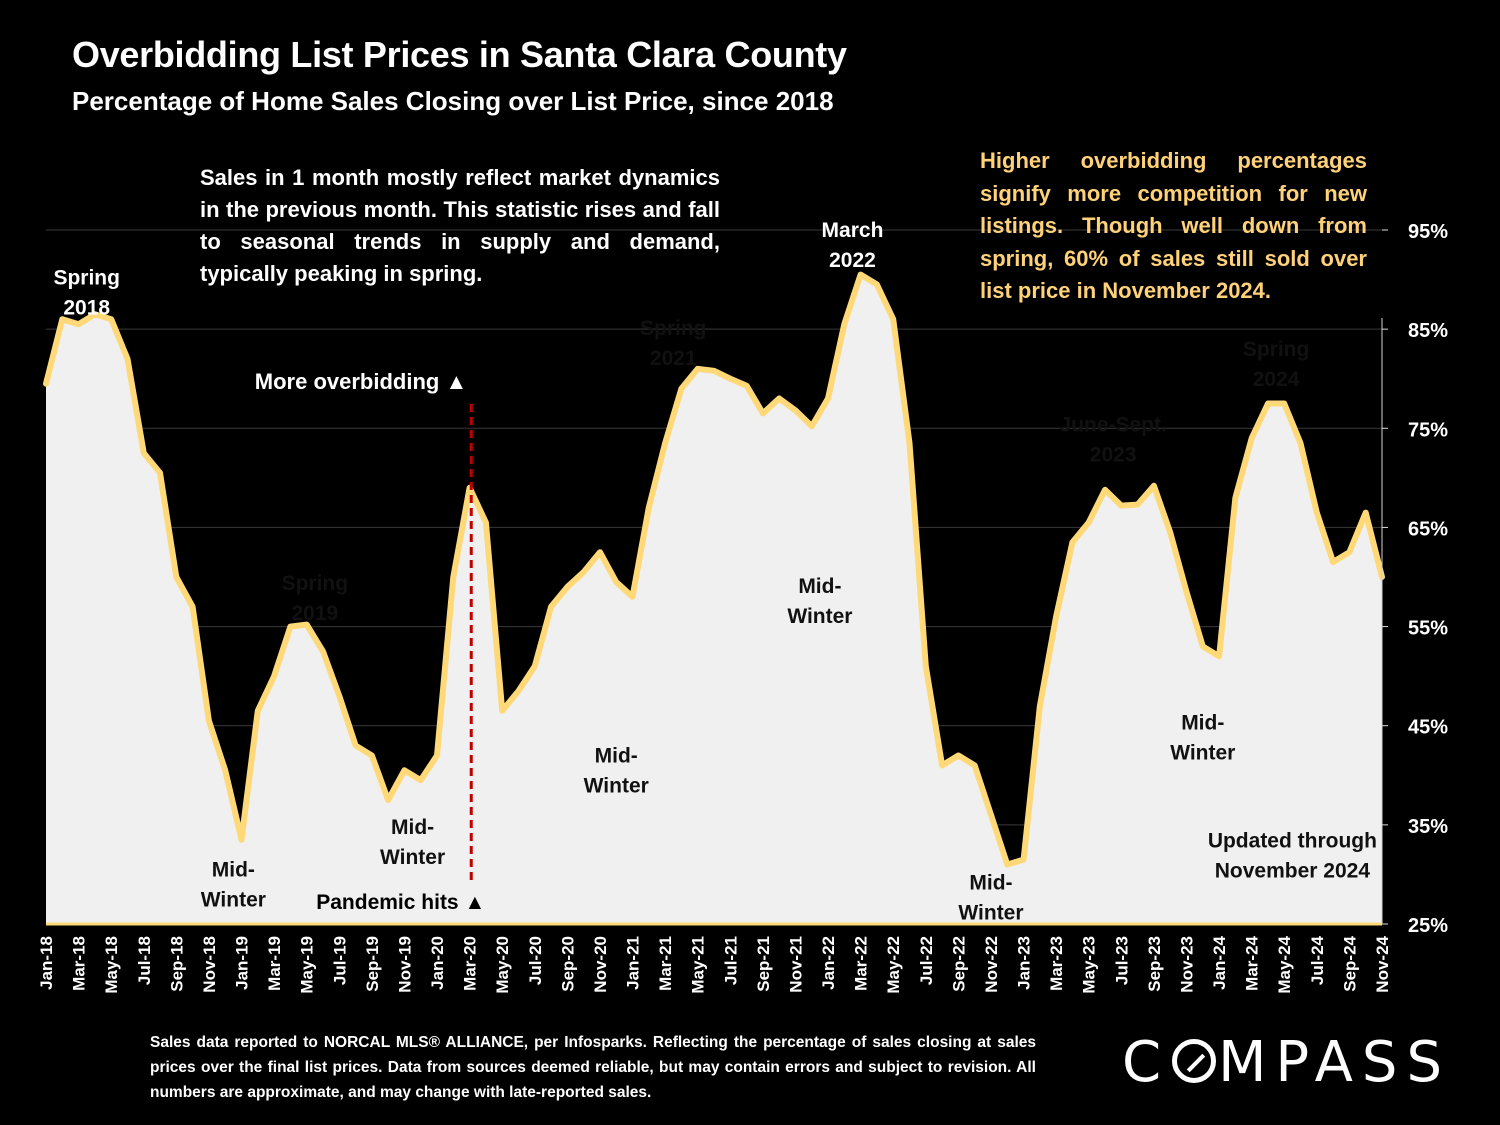 Image resolution: width=1500 pixels, height=1125 pixels. Describe the element at coordinates (730, 960) in the screenshot. I see `x-tick-label: Jul-21` at that location.